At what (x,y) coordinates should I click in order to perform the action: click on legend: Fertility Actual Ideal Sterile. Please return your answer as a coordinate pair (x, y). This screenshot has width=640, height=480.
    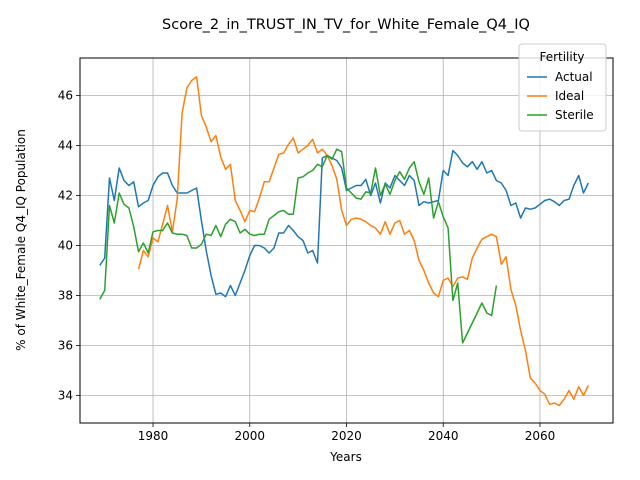
    Looking at the image, I should click on (562, 87).